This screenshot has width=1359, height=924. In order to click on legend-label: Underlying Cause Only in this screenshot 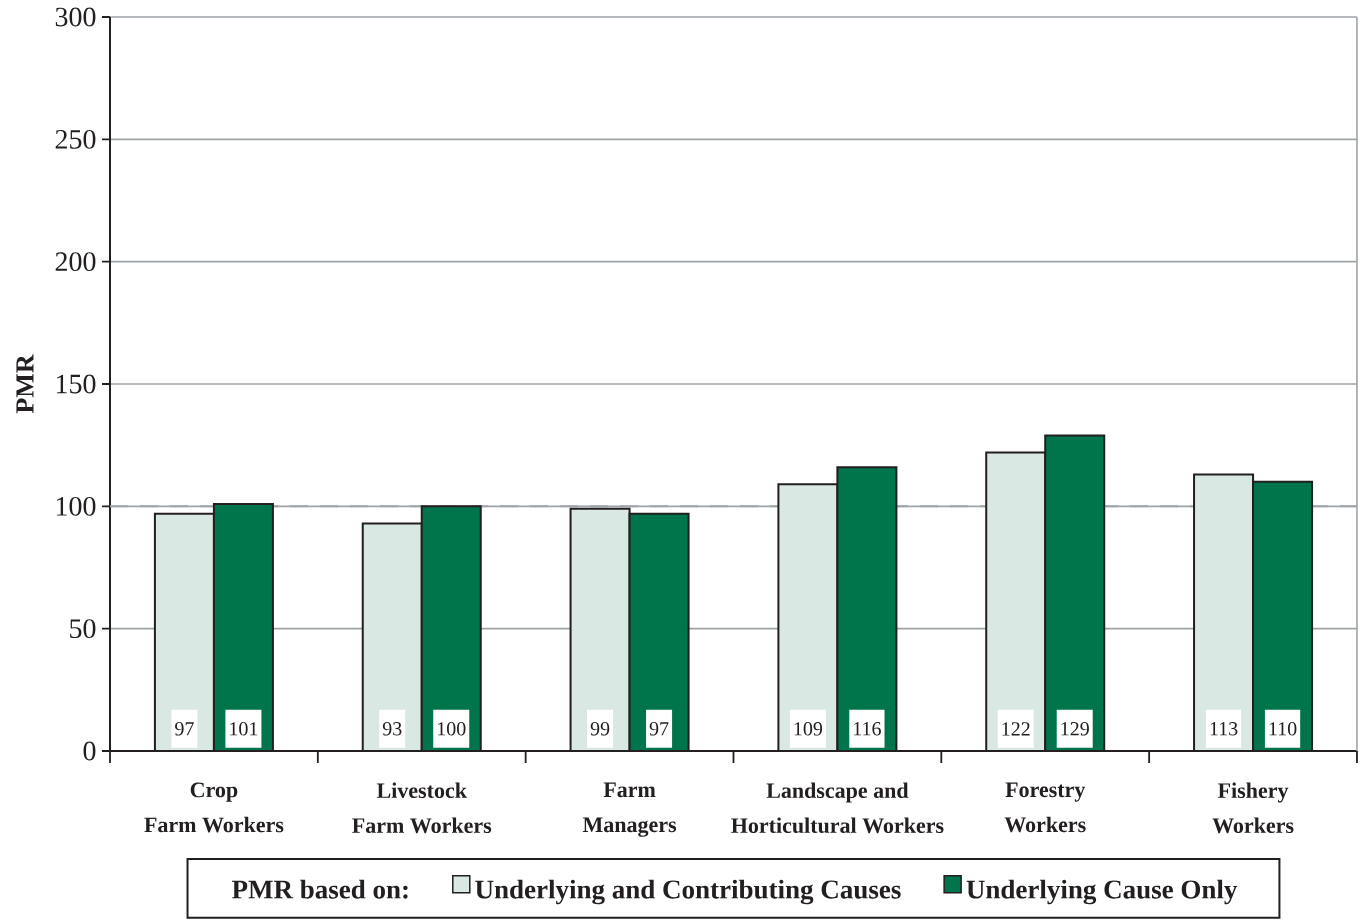, I will do `click(1102, 892)`.